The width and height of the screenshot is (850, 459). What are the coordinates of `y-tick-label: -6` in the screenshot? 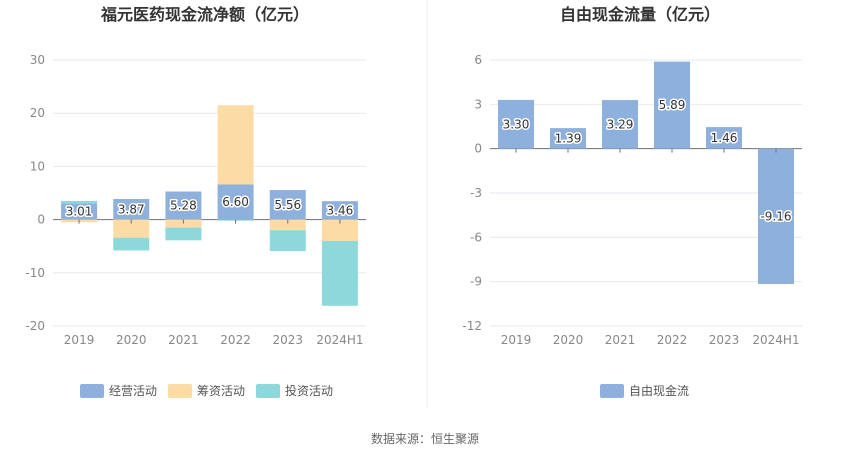 It's located at (476, 237).